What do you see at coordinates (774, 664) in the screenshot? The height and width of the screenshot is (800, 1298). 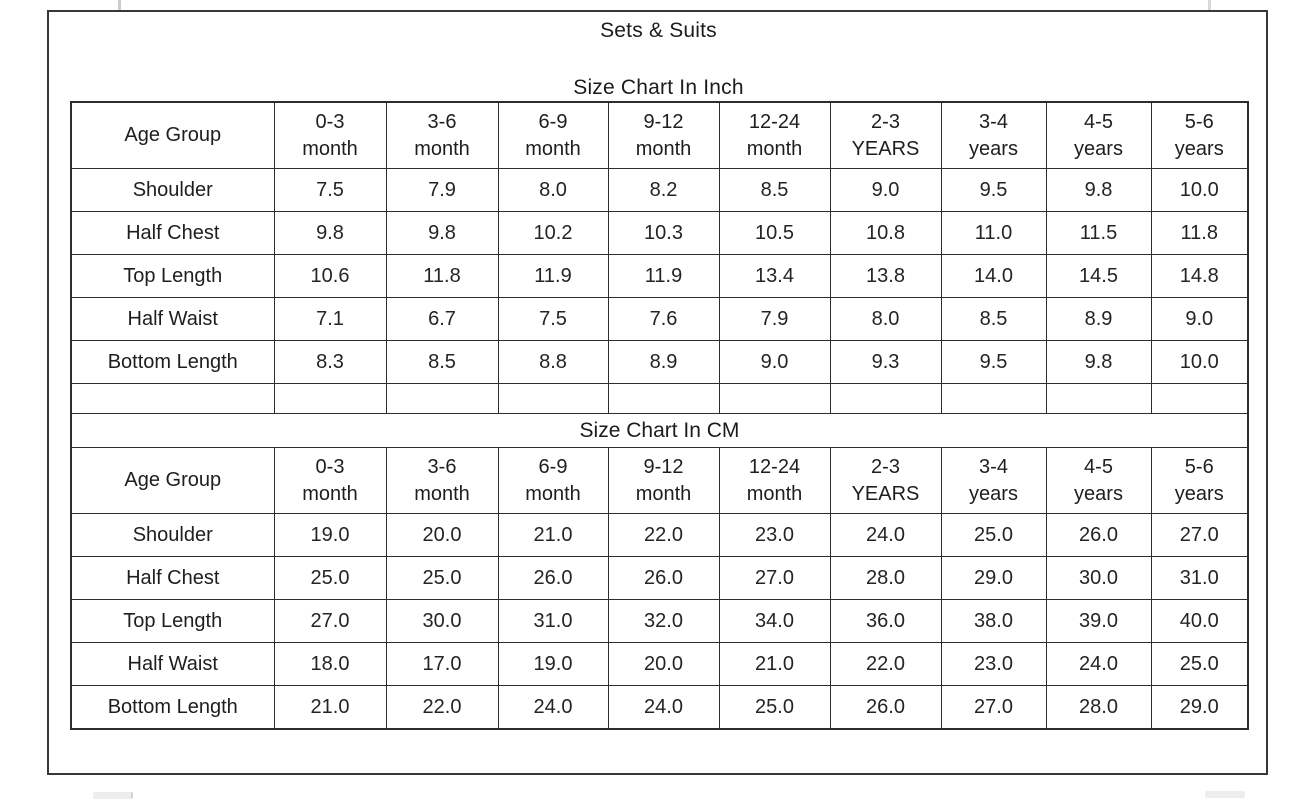 I see `measurement-value: 21.0` at bounding box center [774, 664].